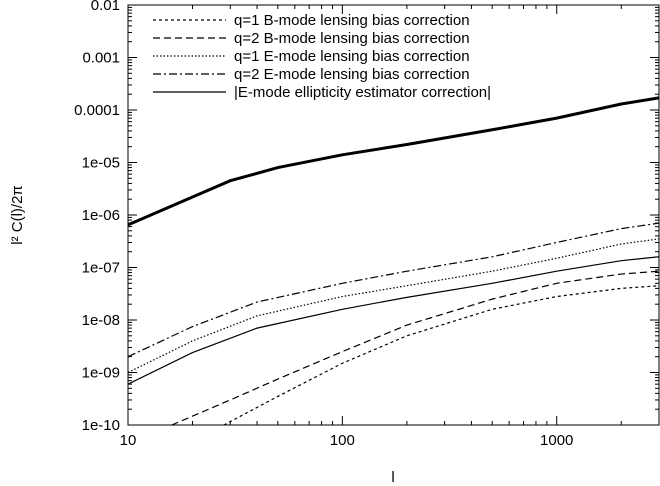  I want to click on y-tick-label: 0.001, so click(101, 58).